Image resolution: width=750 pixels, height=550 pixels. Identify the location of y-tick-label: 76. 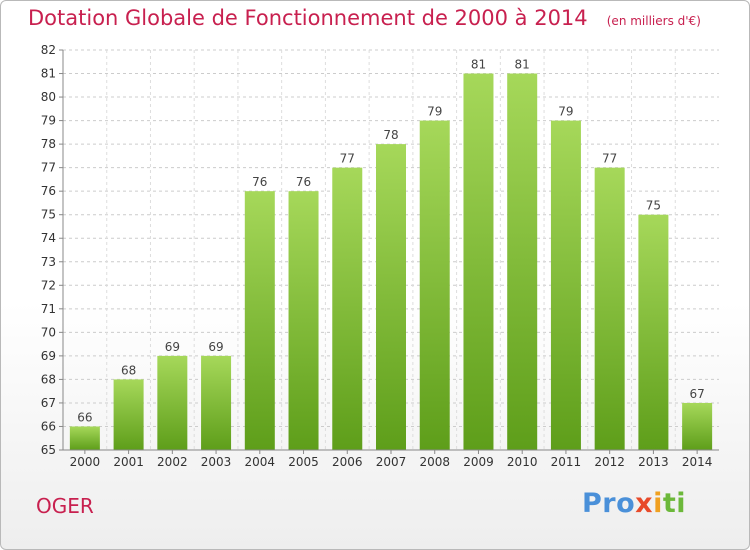
(48, 191).